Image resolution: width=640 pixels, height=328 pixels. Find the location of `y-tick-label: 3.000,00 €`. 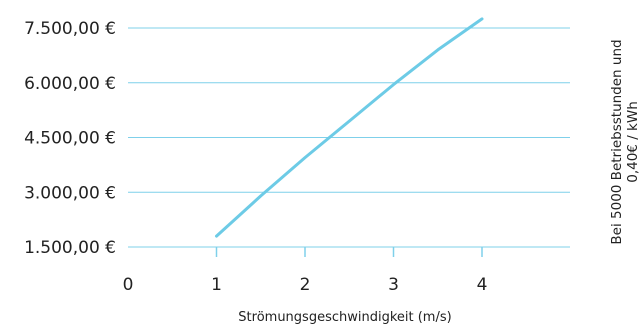

y-tick-label: 3.000,00 € is located at coordinates (70, 193).